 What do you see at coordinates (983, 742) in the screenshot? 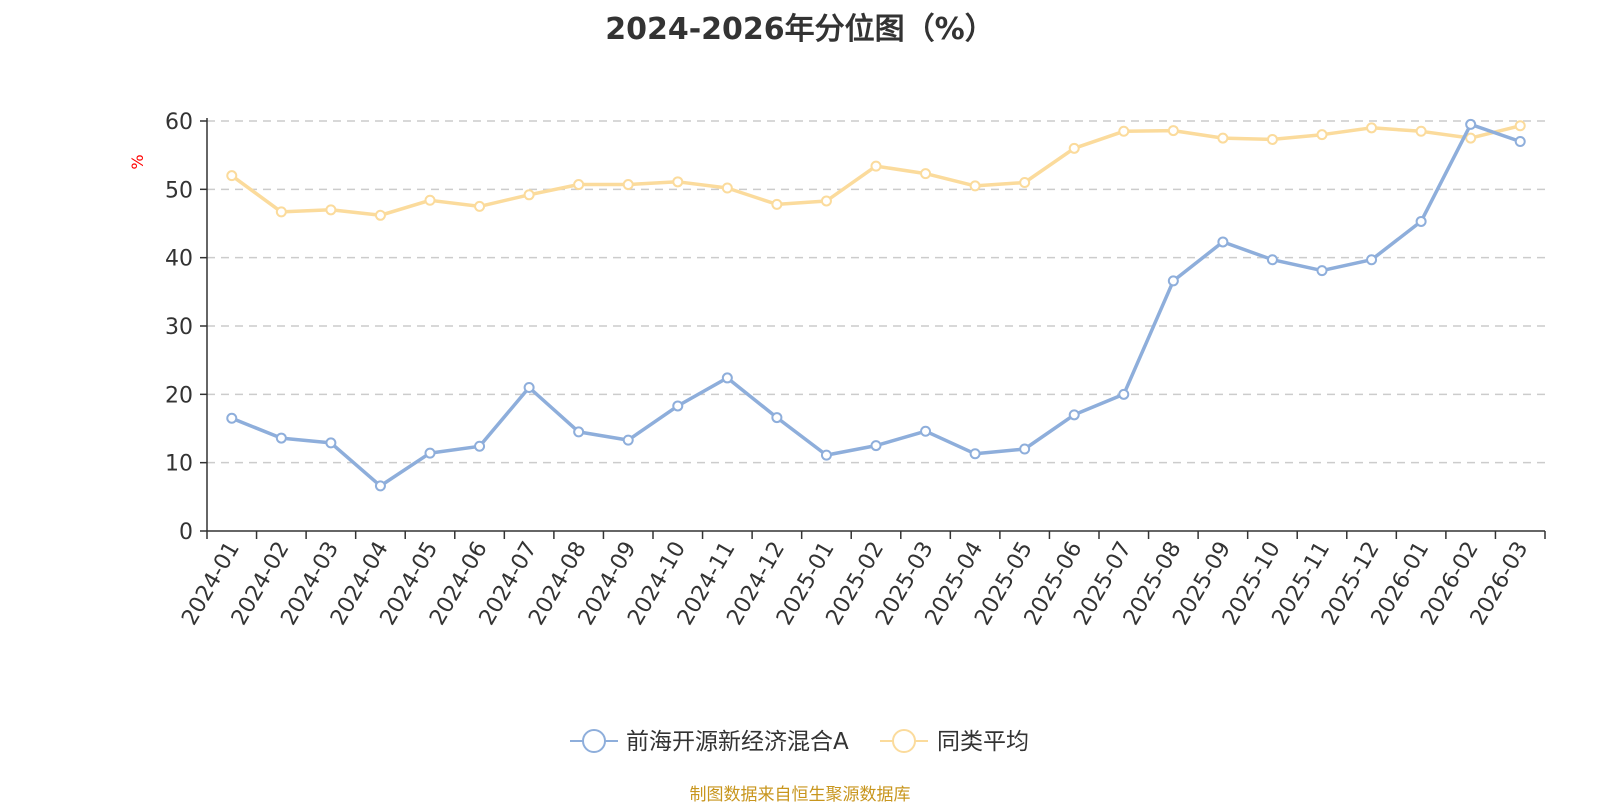
I see `legend-label: 同类平均` at bounding box center [983, 742].